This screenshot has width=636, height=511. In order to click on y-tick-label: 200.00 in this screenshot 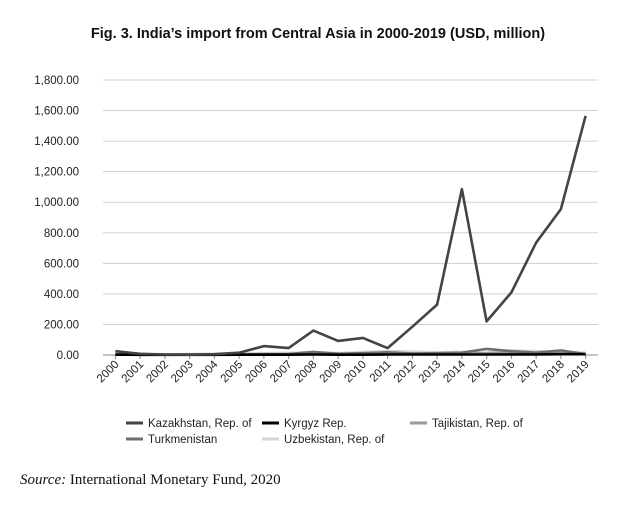, I will do `click(61, 325)`.